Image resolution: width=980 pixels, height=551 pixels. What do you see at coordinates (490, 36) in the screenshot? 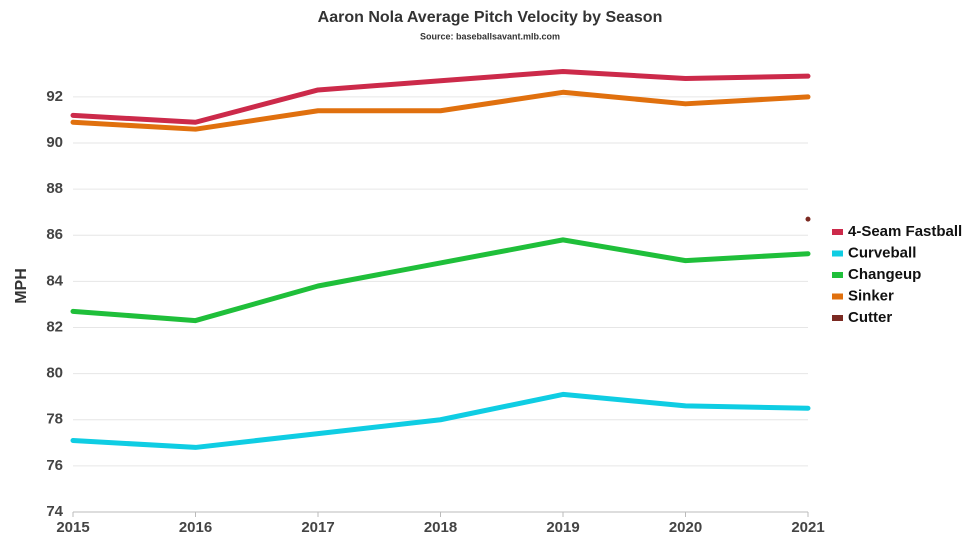
I see `chart-subtitle: Source: baseballsavant.mlb.com` at bounding box center [490, 36].